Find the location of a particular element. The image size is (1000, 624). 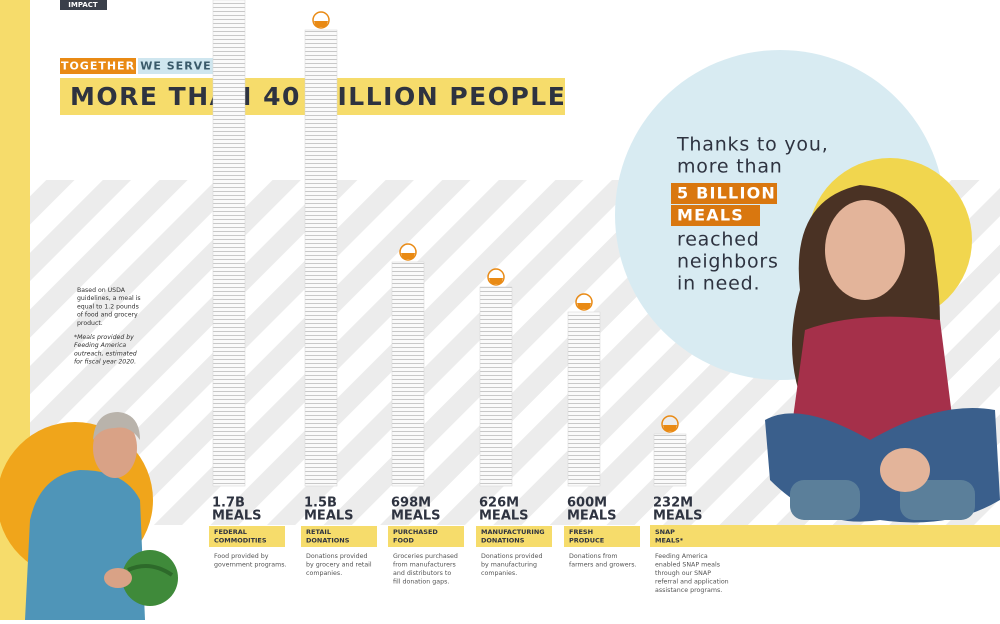

source-label: MEALS* is located at coordinates (669, 541).